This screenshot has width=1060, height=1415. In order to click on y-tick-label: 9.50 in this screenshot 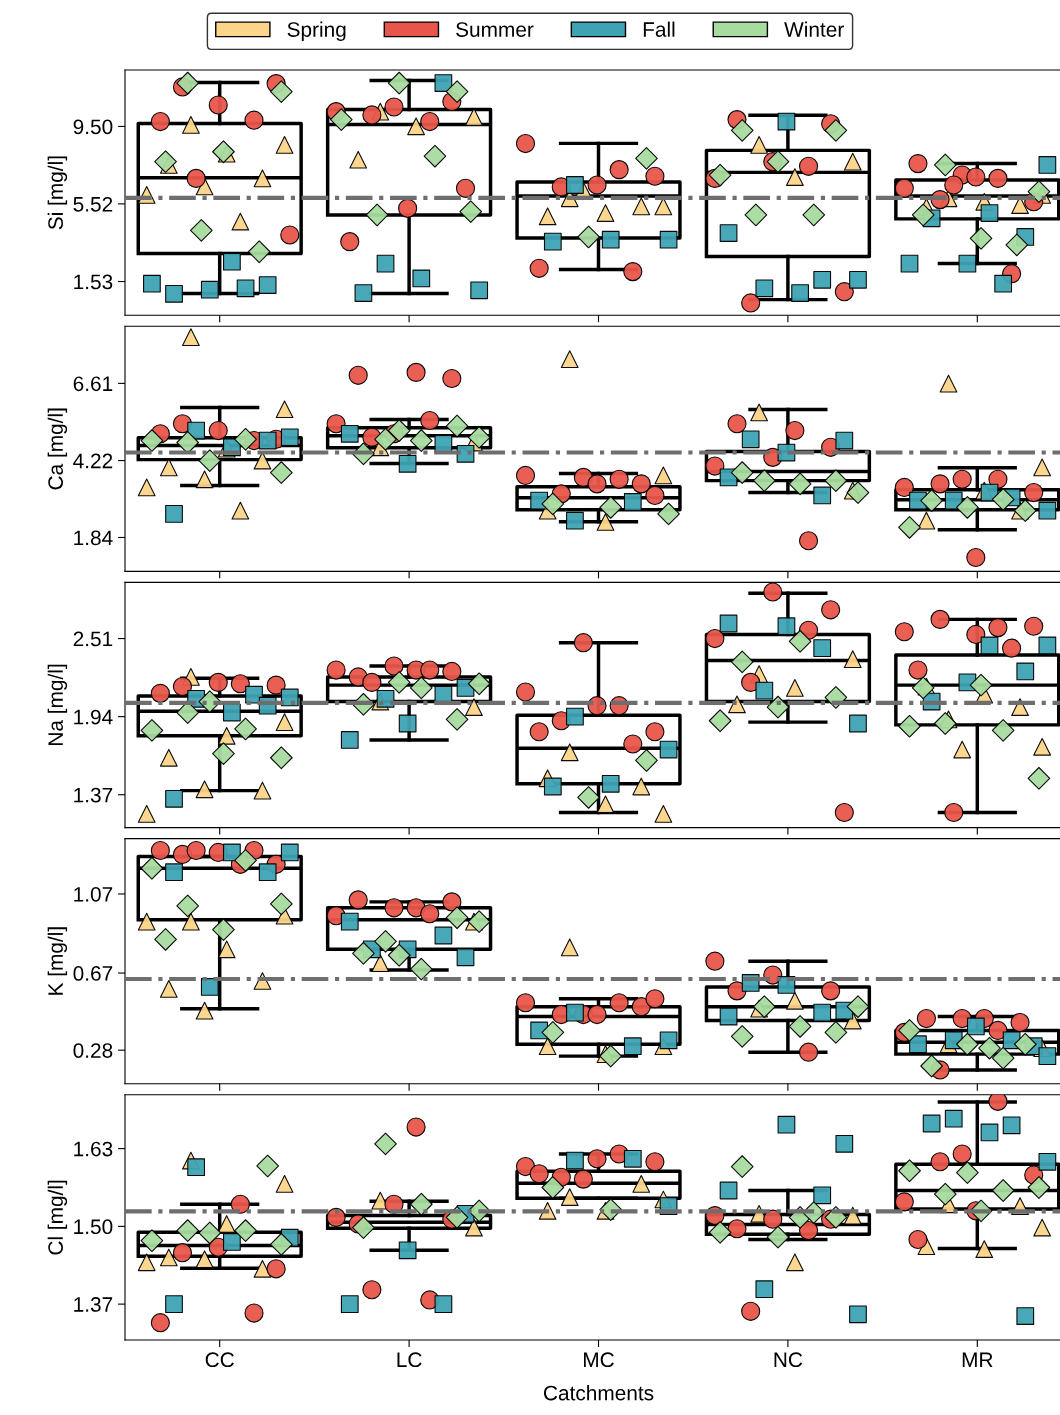, I will do `click(93, 127)`.